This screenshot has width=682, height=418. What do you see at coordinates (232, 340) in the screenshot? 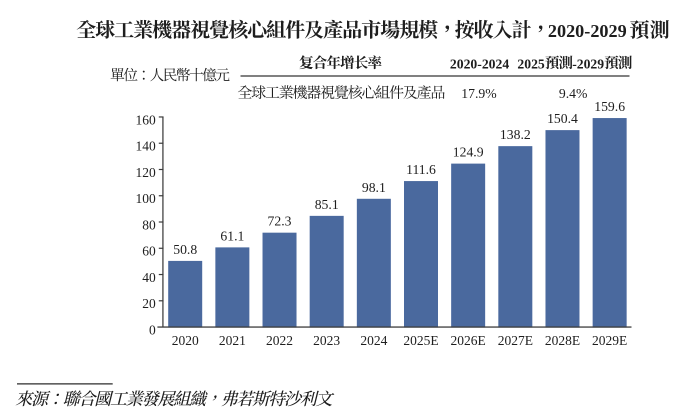
I see `svg-text: 2021` at bounding box center [232, 340].